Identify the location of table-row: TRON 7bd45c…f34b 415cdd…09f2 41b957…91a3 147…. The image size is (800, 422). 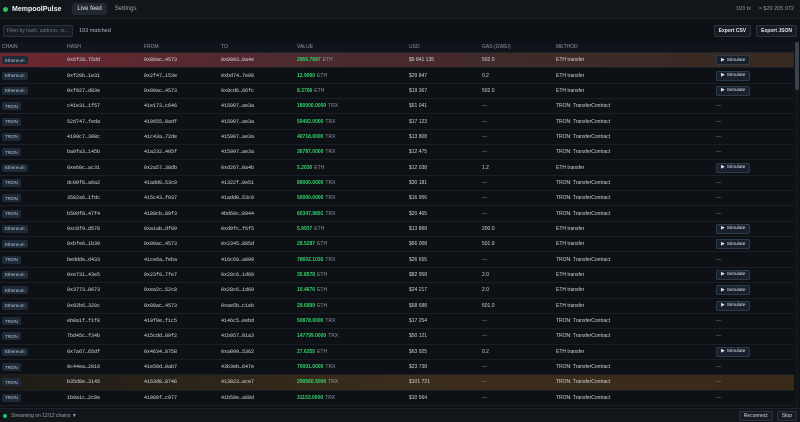
(397, 337).